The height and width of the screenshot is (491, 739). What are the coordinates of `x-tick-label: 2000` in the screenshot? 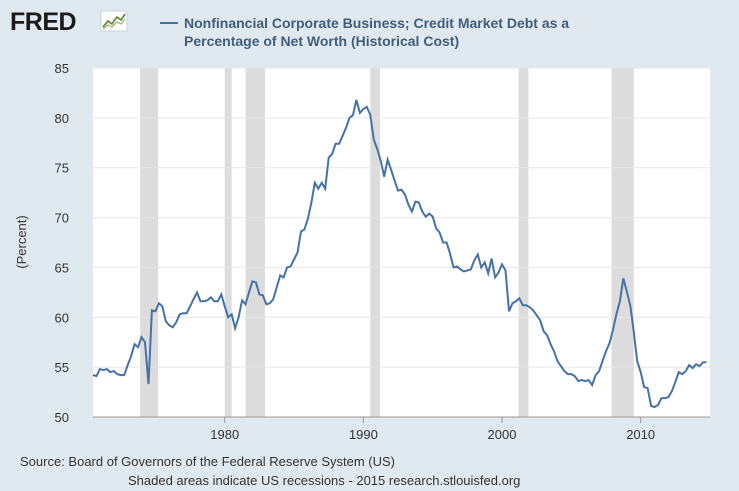 It's located at (502, 434).